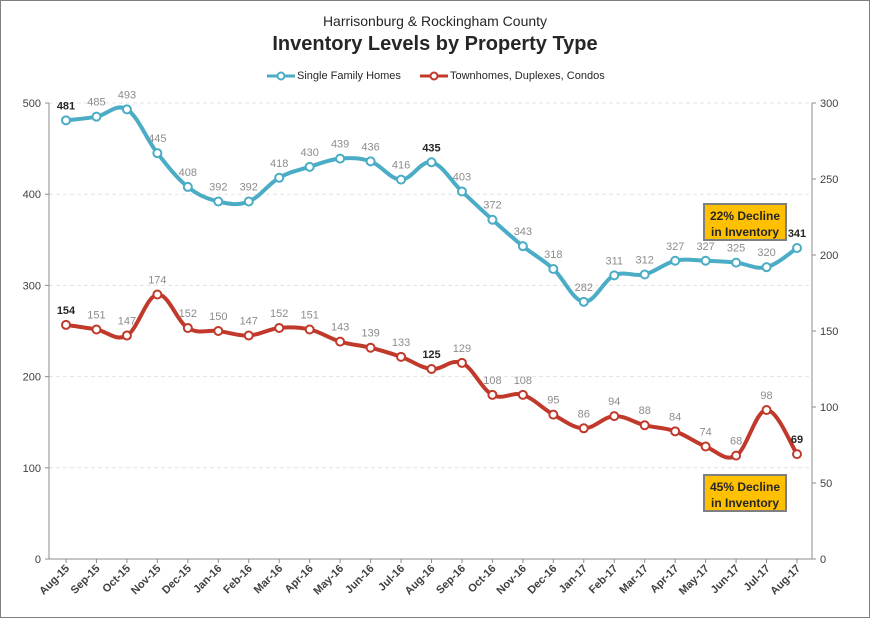  I want to click on data-label-townhomes: 84, so click(675, 417).